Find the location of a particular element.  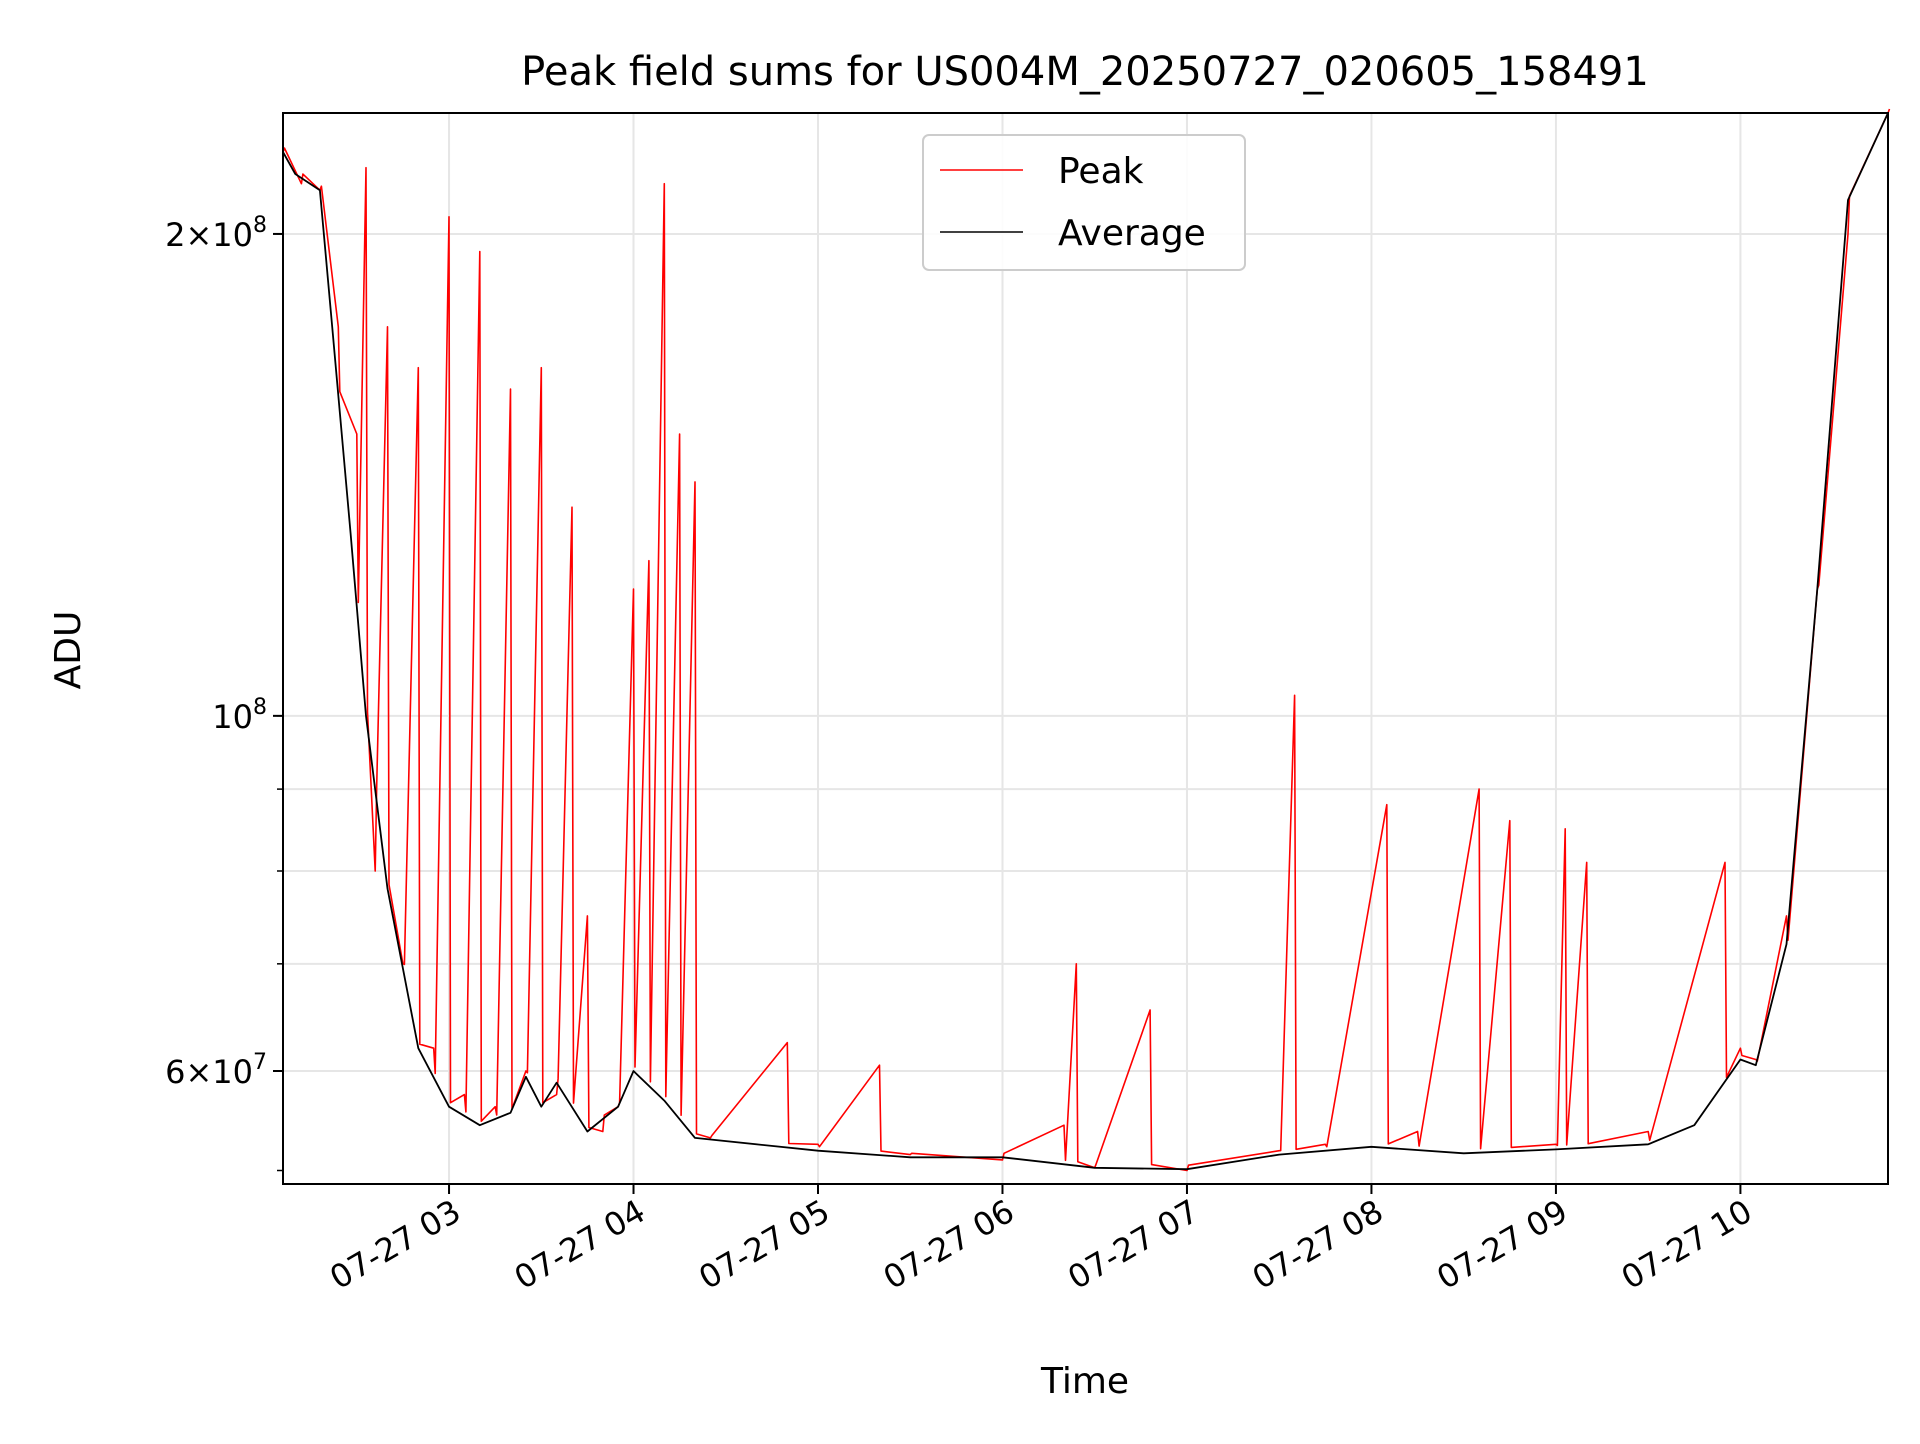

legend-label-average: Average is located at coordinates (1132, 233).